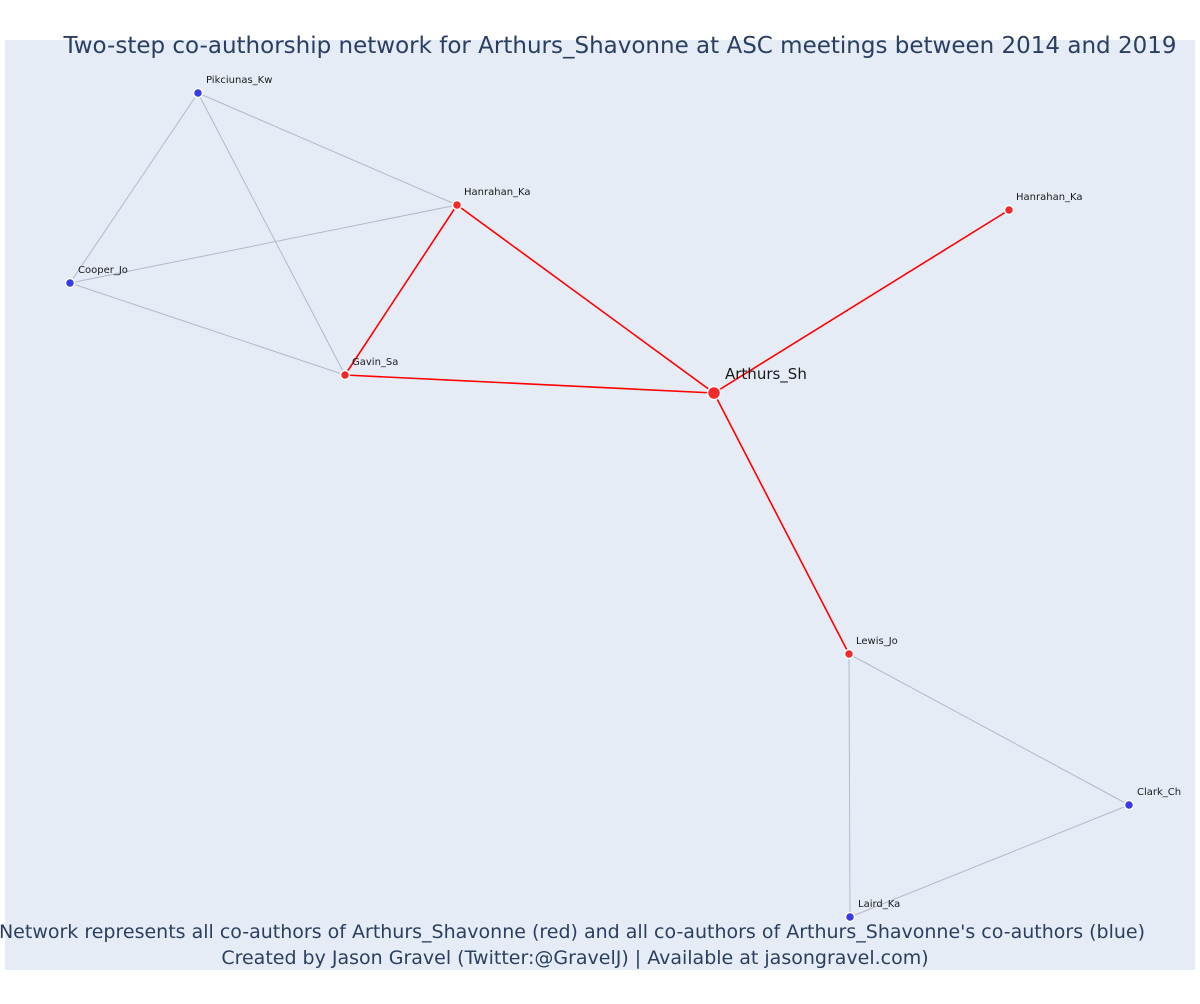  I want to click on node-label-lewis: Lewis_Jo, so click(877, 641).